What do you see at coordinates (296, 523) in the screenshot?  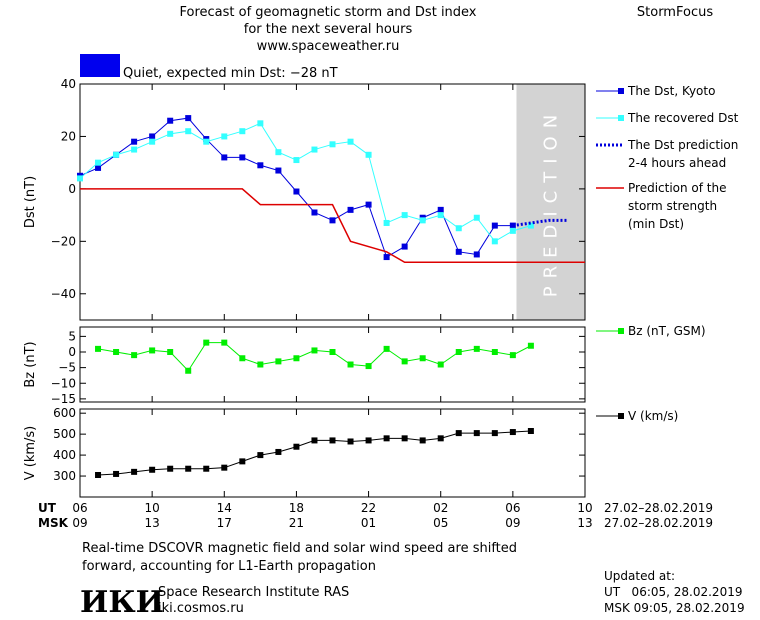 I see `msk-tick-label: 21` at bounding box center [296, 523].